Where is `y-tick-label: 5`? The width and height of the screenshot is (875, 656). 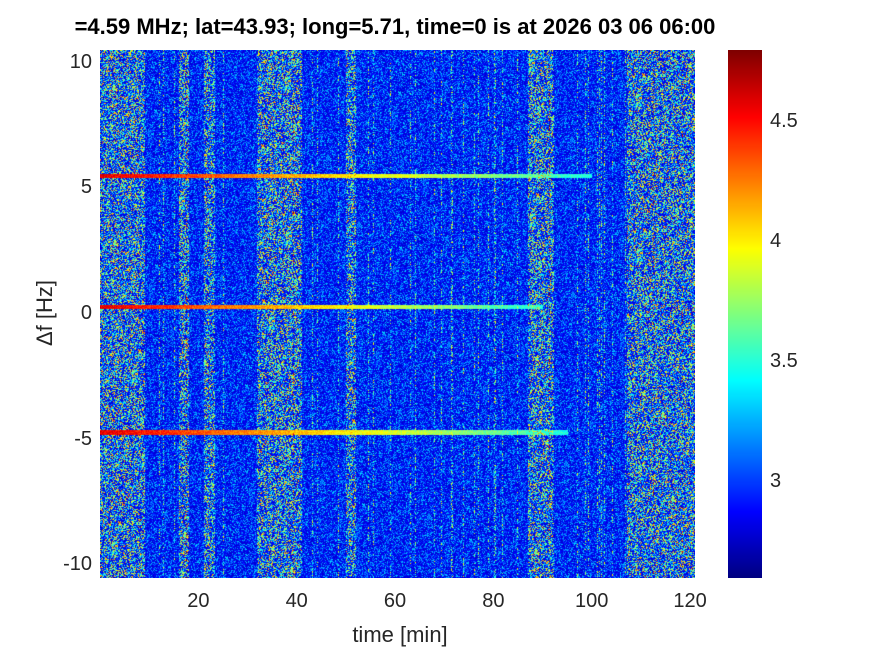 y-tick-label: 5 is located at coordinates (86, 187).